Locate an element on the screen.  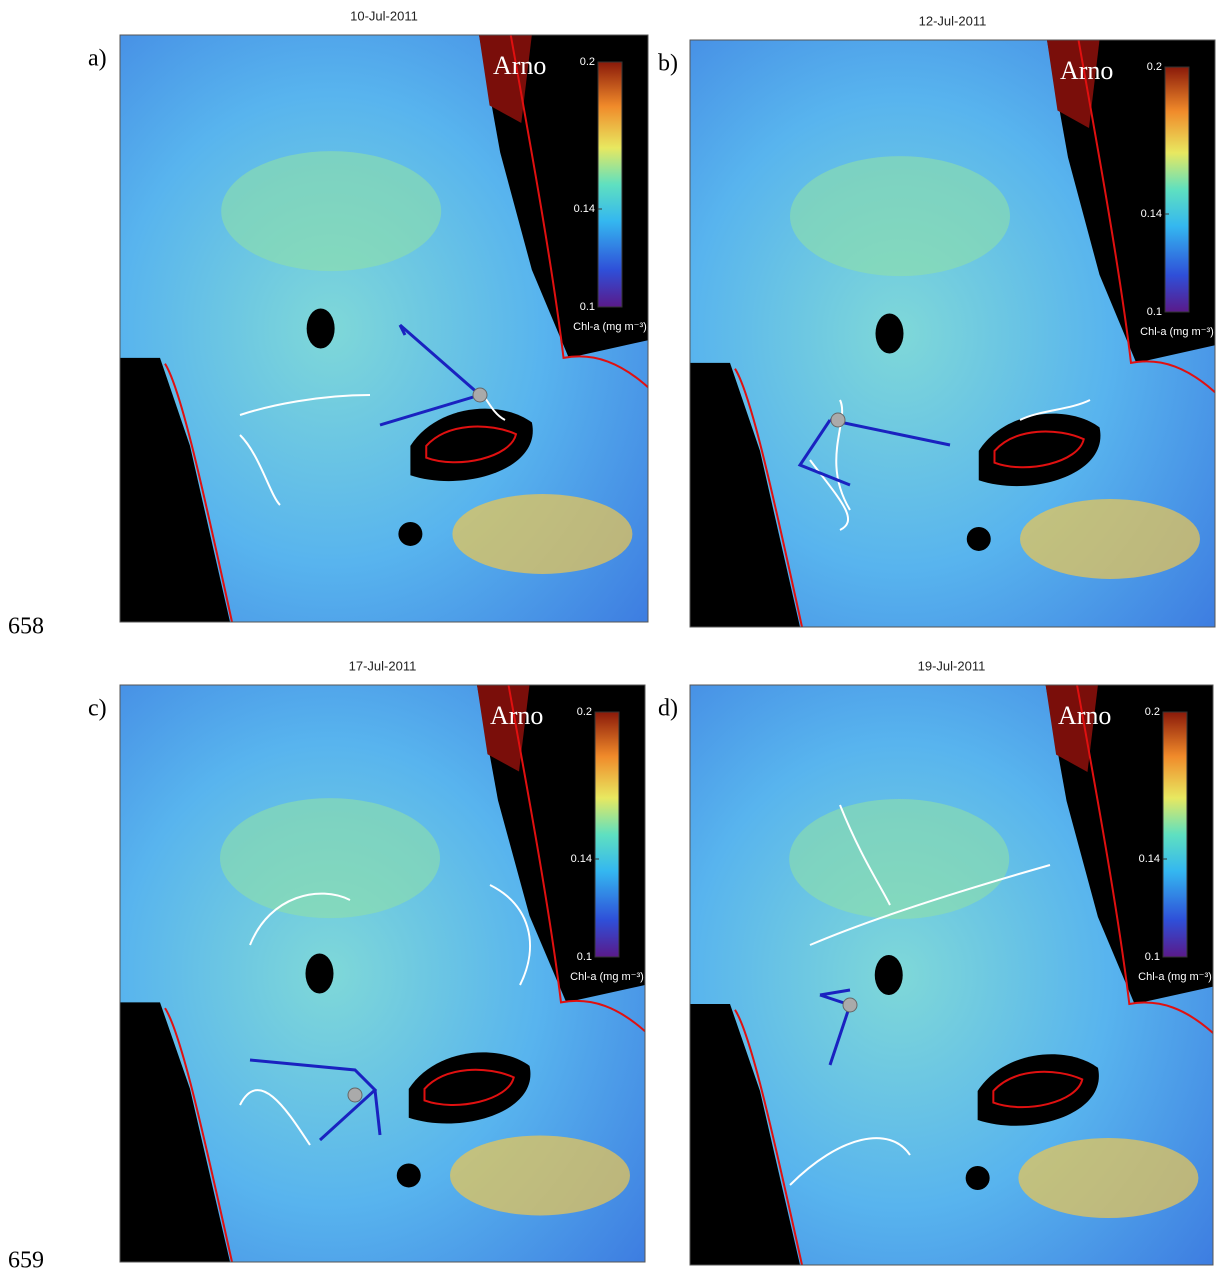
panel-date: 10-Jul-2011 is located at coordinates (384, 15).